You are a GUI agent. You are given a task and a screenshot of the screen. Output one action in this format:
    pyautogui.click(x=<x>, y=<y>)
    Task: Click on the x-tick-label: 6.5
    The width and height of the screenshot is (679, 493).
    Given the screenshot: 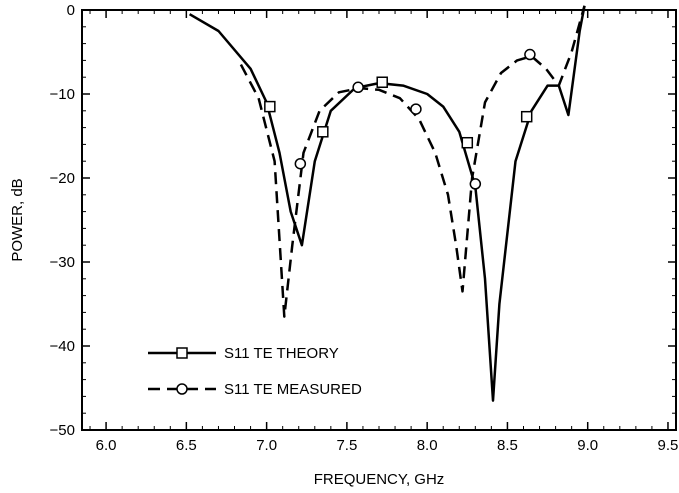 What is the action you would take?
    pyautogui.click(x=186, y=445)
    